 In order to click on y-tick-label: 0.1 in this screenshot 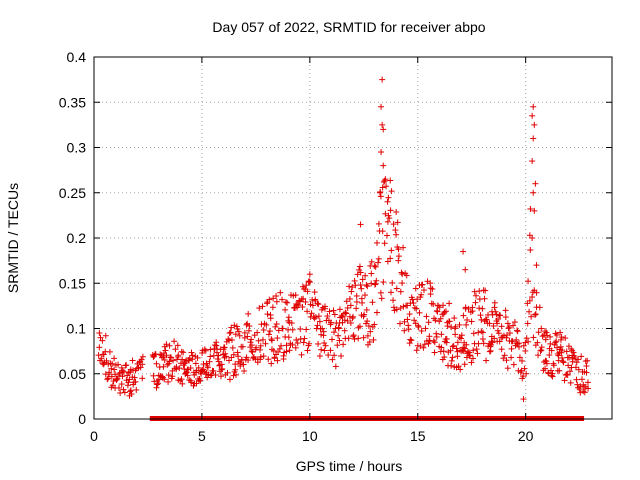, I will do `click(77, 329)`.